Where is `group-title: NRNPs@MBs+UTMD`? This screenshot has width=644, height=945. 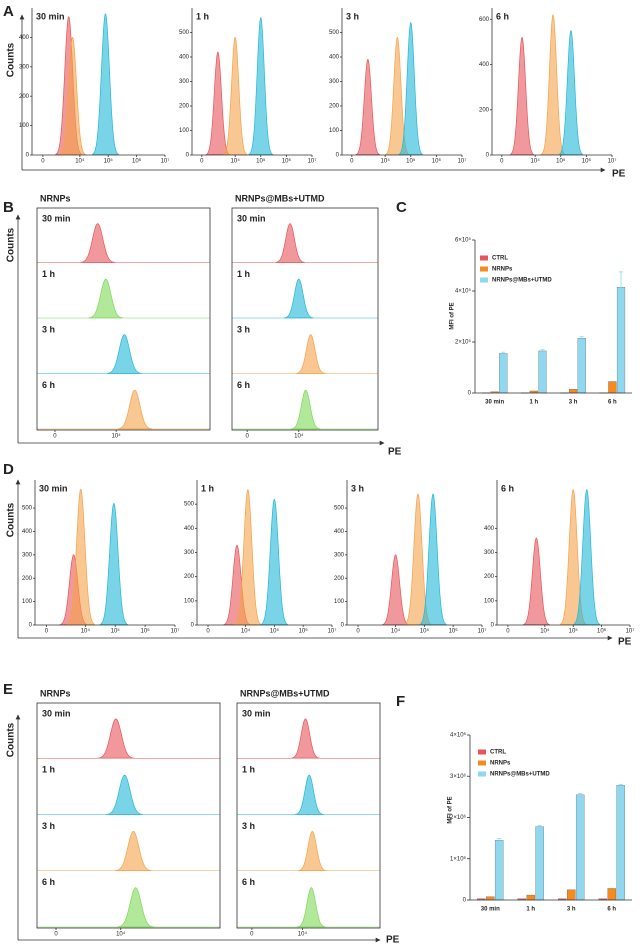 group-title: NRNPs@MBs+UTMD is located at coordinates (280, 198).